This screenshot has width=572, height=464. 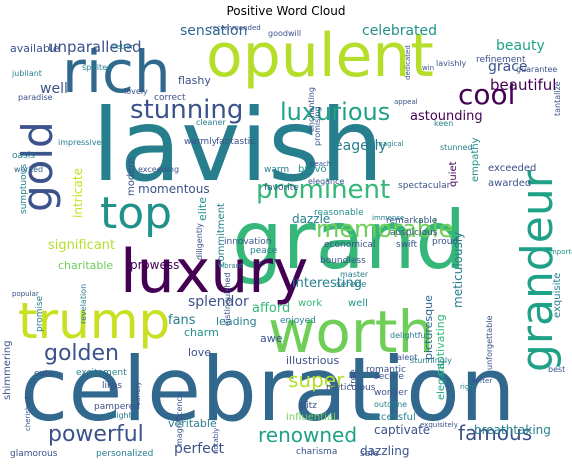 I want to click on word-free: free, so click(x=354, y=378).